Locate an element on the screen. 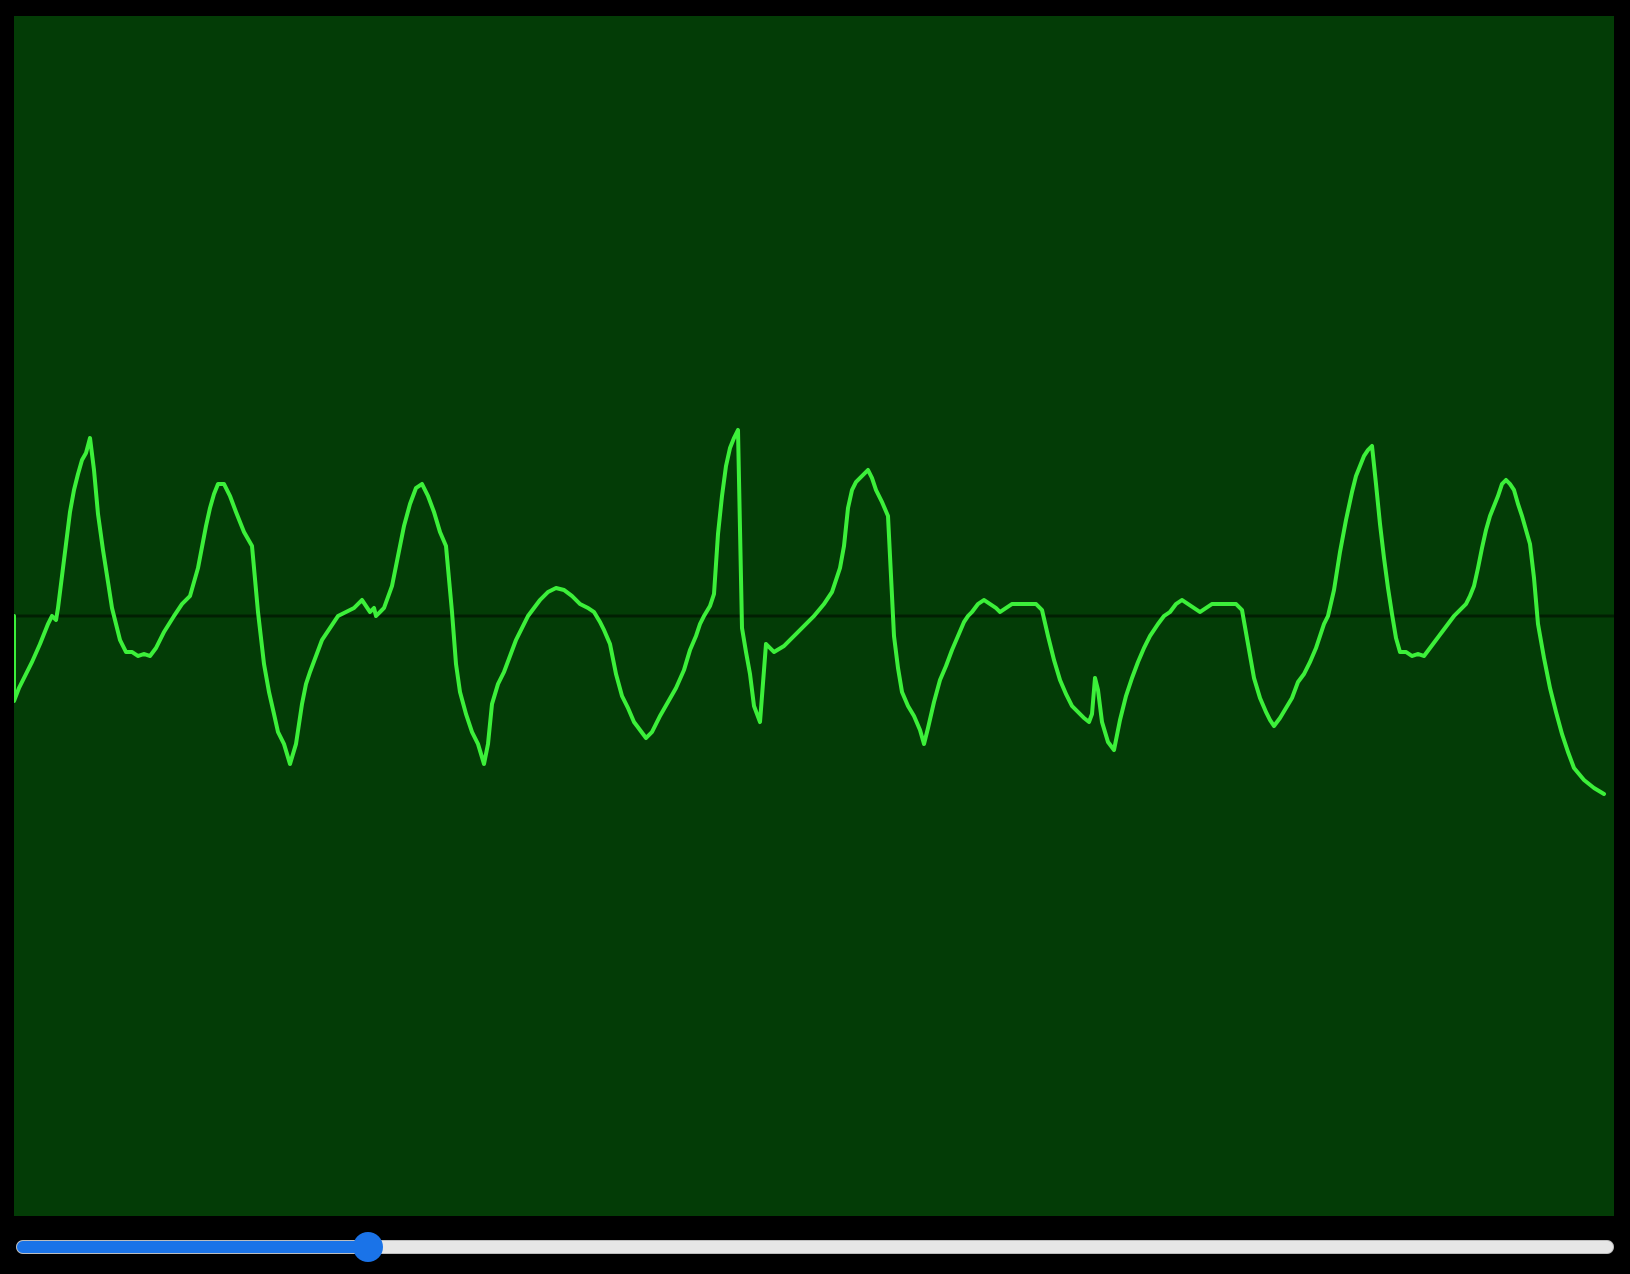 The image size is (1630, 1274). slider-thumb is located at coordinates (368, 1247).